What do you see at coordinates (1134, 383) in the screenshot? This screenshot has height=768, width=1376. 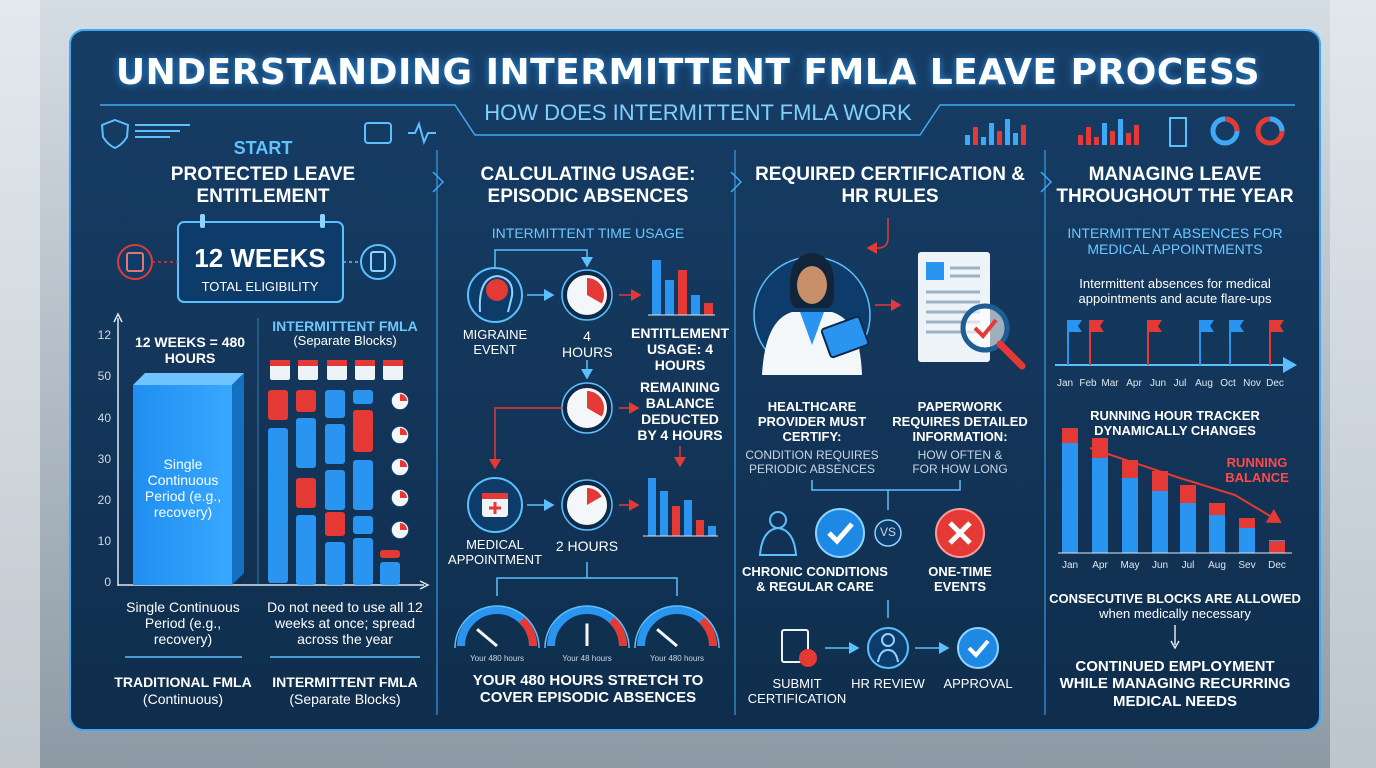 I see `month-label: Apr` at bounding box center [1134, 383].